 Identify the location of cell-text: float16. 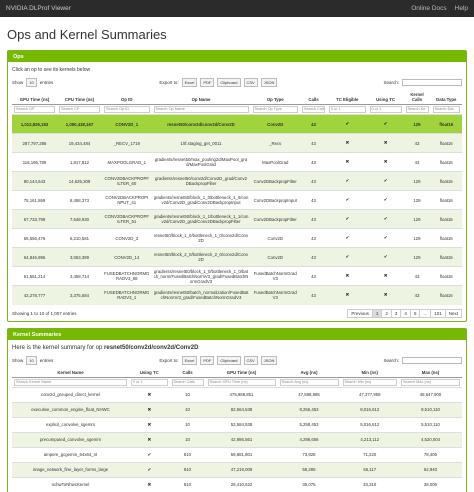
(446, 295).